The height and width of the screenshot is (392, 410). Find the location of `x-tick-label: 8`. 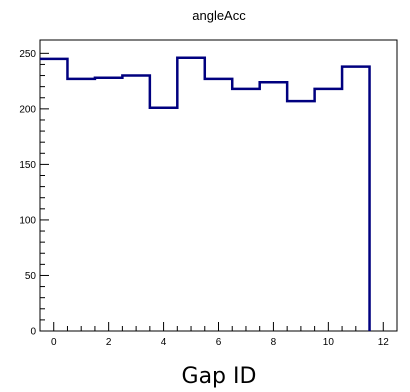

x-tick-label: 8 is located at coordinates (274, 342).